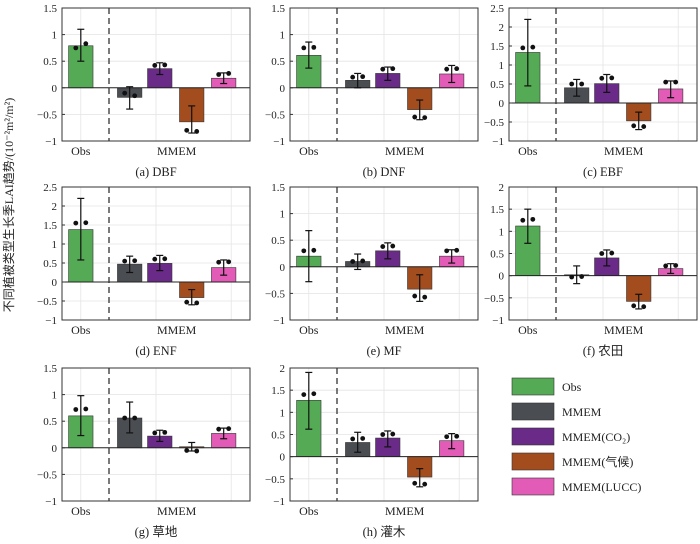 The height and width of the screenshot is (544, 700). I want to click on panel-caption: (c) EBF, so click(603, 172).